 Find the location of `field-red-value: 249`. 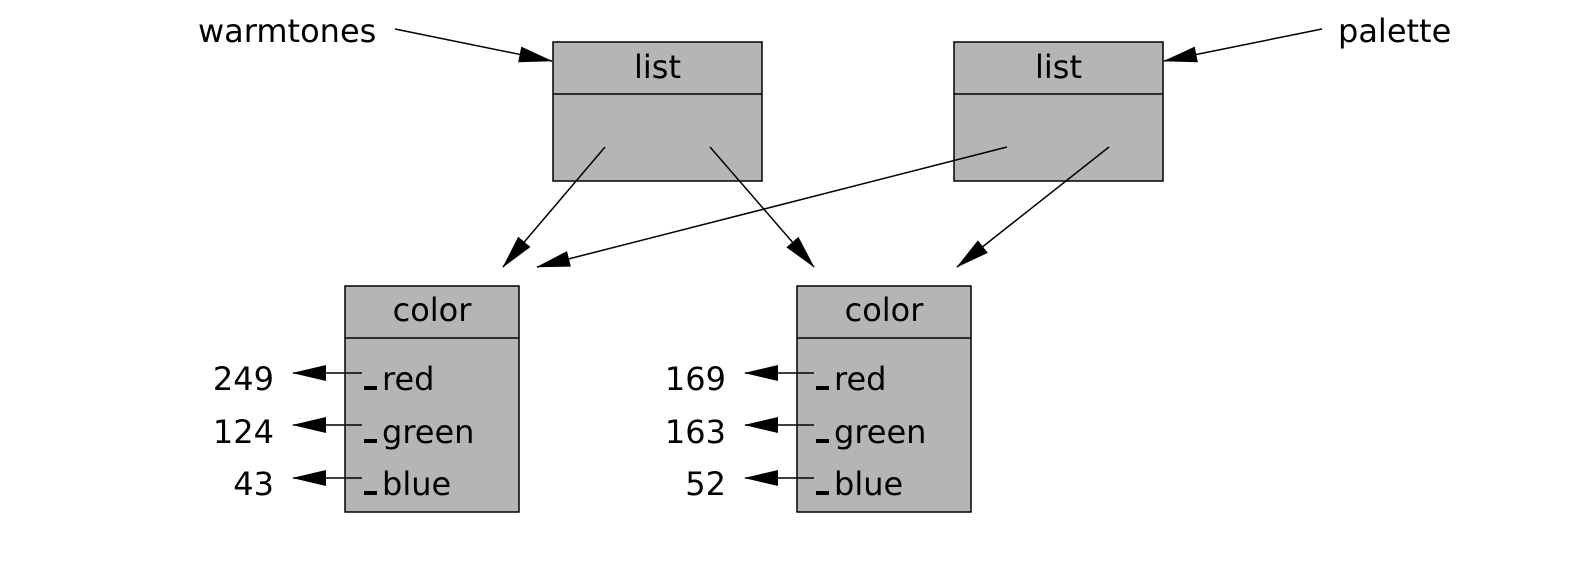

field-red-value: 249 is located at coordinates (243, 379).